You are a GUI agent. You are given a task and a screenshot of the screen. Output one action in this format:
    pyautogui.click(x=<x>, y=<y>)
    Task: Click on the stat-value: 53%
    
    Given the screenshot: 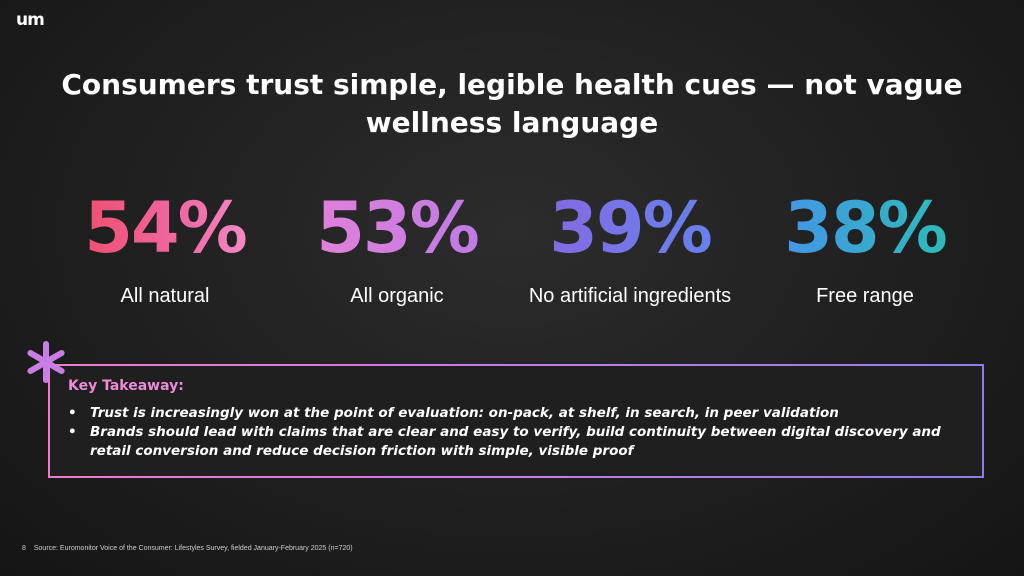 What is the action you would take?
    pyautogui.click(x=397, y=228)
    